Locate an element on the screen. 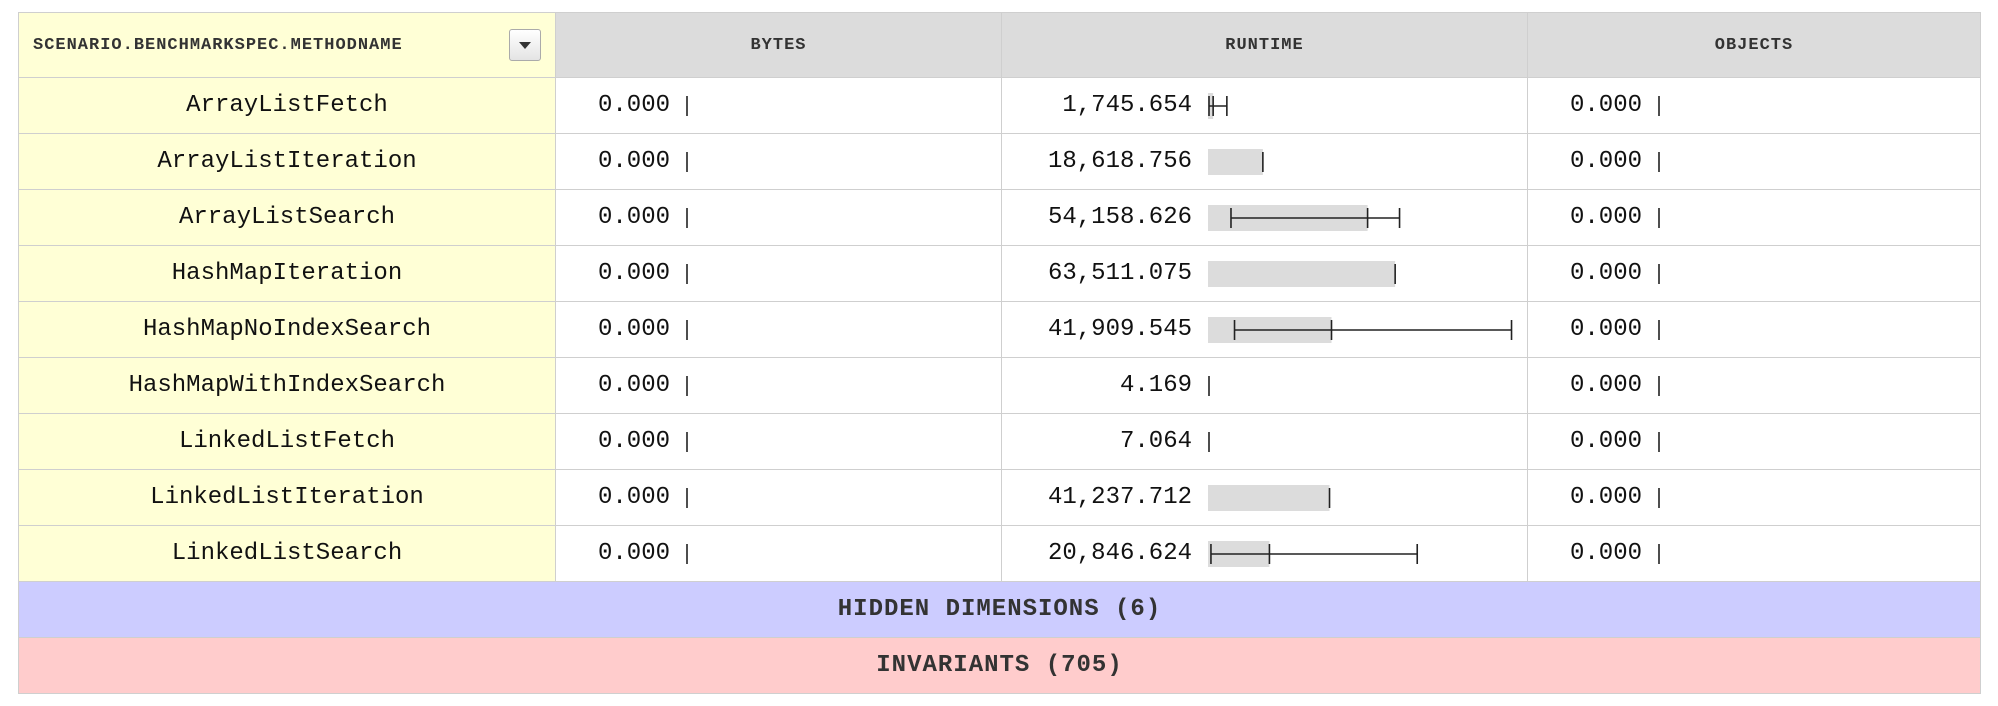 This screenshot has height=706, width=1998. table-row: LinkedListSearch 0.000 20,846.624 0.000 is located at coordinates (999, 553).